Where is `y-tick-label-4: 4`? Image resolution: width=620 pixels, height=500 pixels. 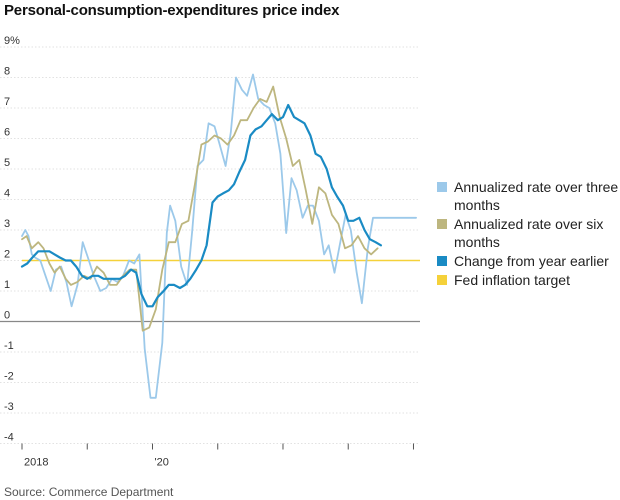
y-tick-label-4: 4 is located at coordinates (7, 194).